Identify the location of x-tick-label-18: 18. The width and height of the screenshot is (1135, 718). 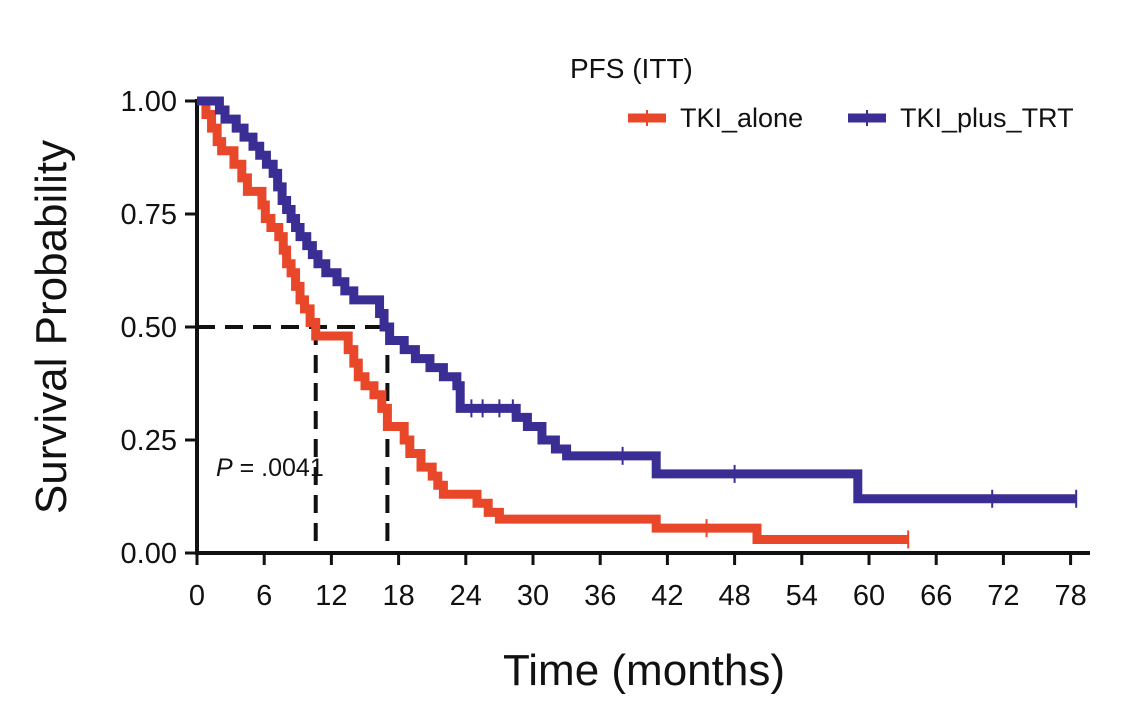
(398, 596).